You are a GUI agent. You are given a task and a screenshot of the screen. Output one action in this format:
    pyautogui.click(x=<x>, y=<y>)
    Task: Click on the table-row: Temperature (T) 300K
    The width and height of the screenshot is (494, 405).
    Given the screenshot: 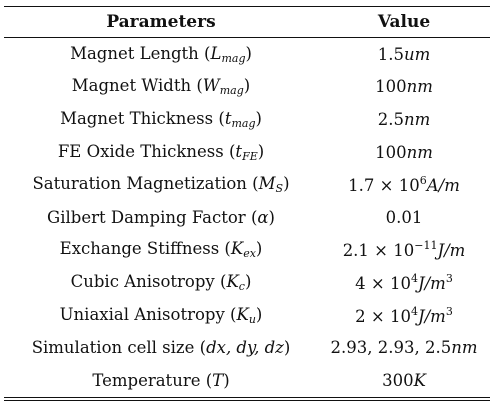 What is the action you would take?
    pyautogui.click(x=247, y=380)
    